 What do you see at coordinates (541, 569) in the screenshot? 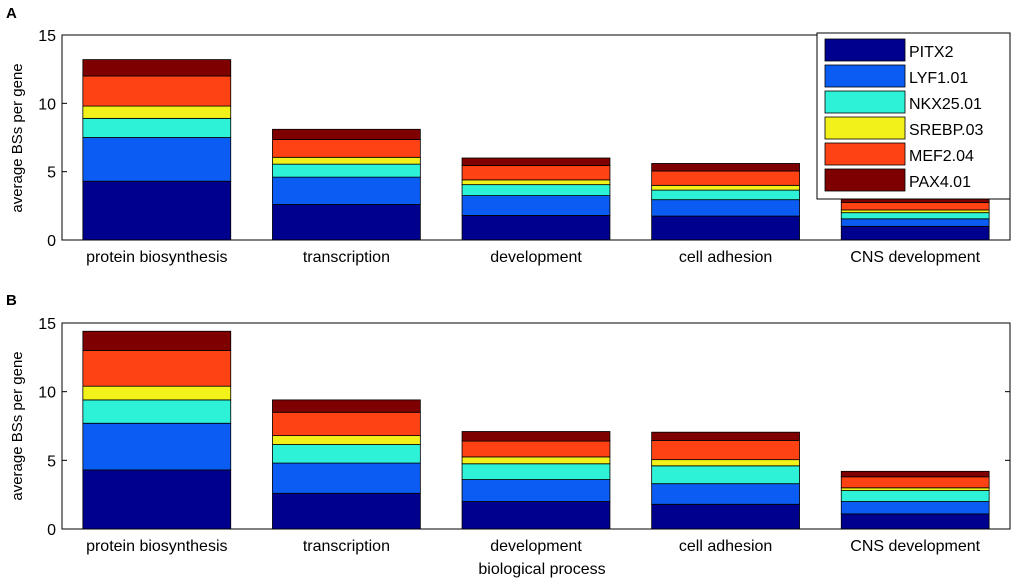
I see `x-axis-label-b: biological process` at bounding box center [541, 569].